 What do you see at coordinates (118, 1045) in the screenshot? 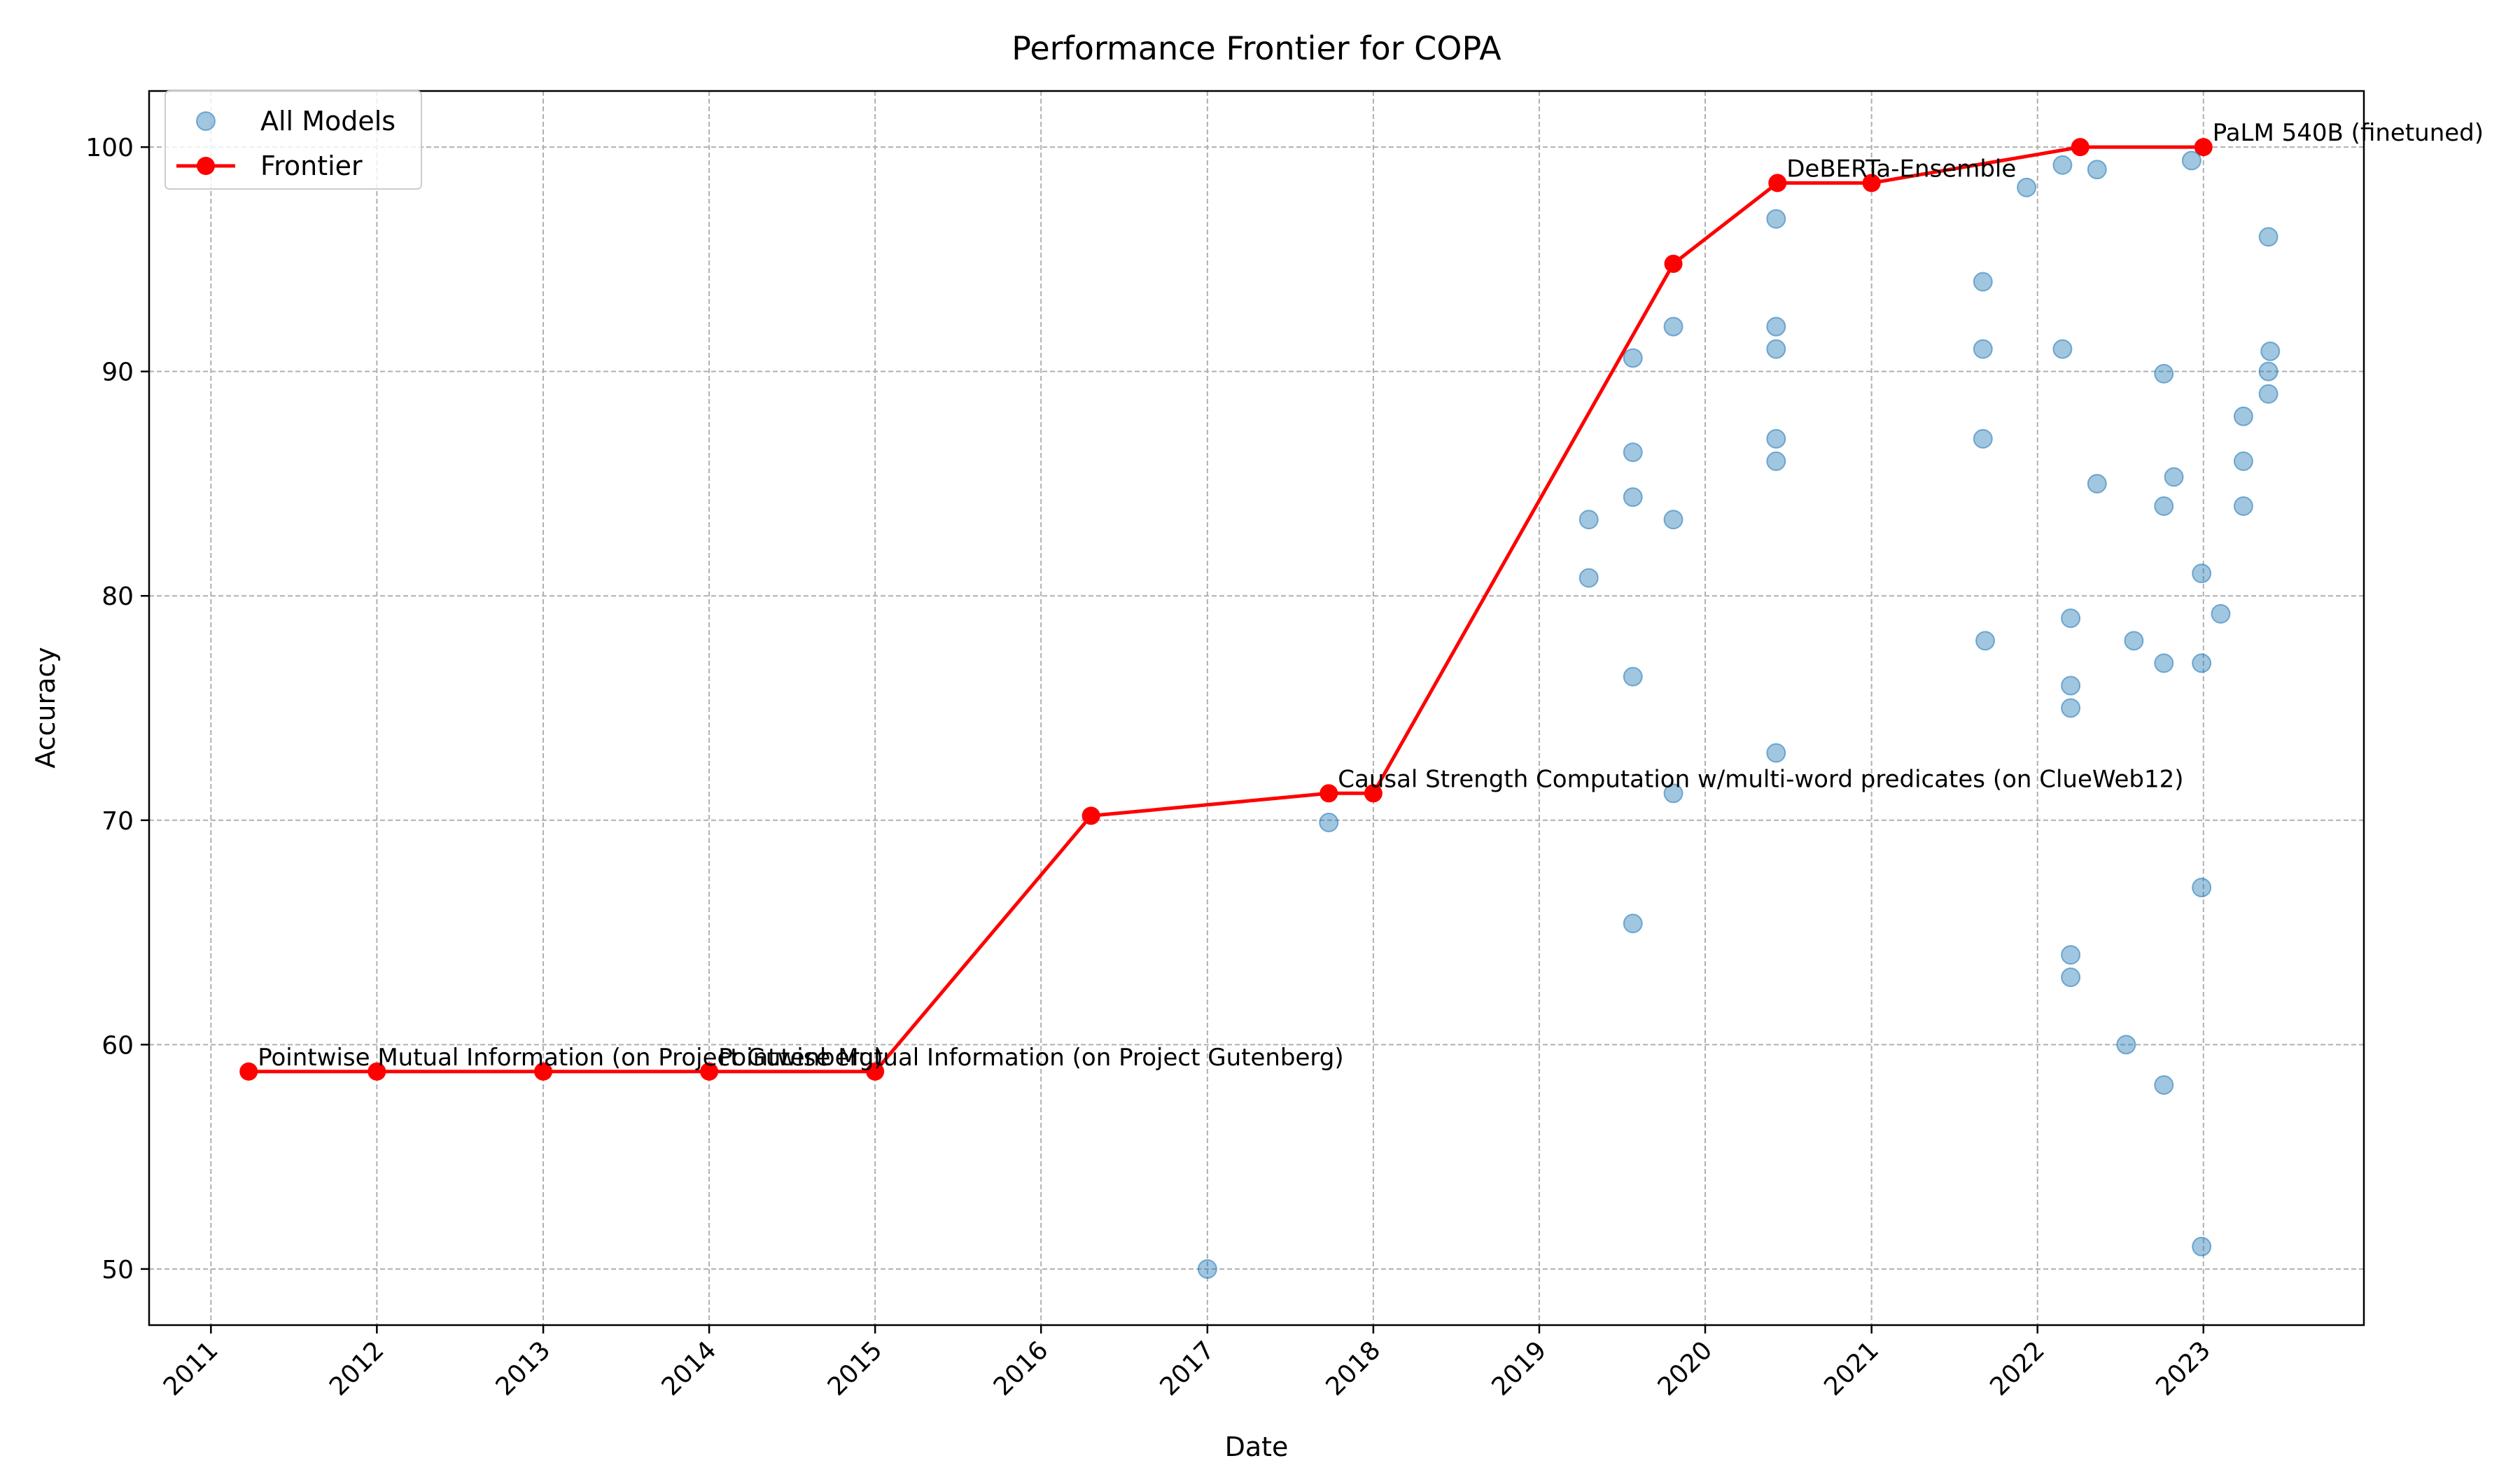
I see `y-tick-label: 60` at bounding box center [118, 1045].